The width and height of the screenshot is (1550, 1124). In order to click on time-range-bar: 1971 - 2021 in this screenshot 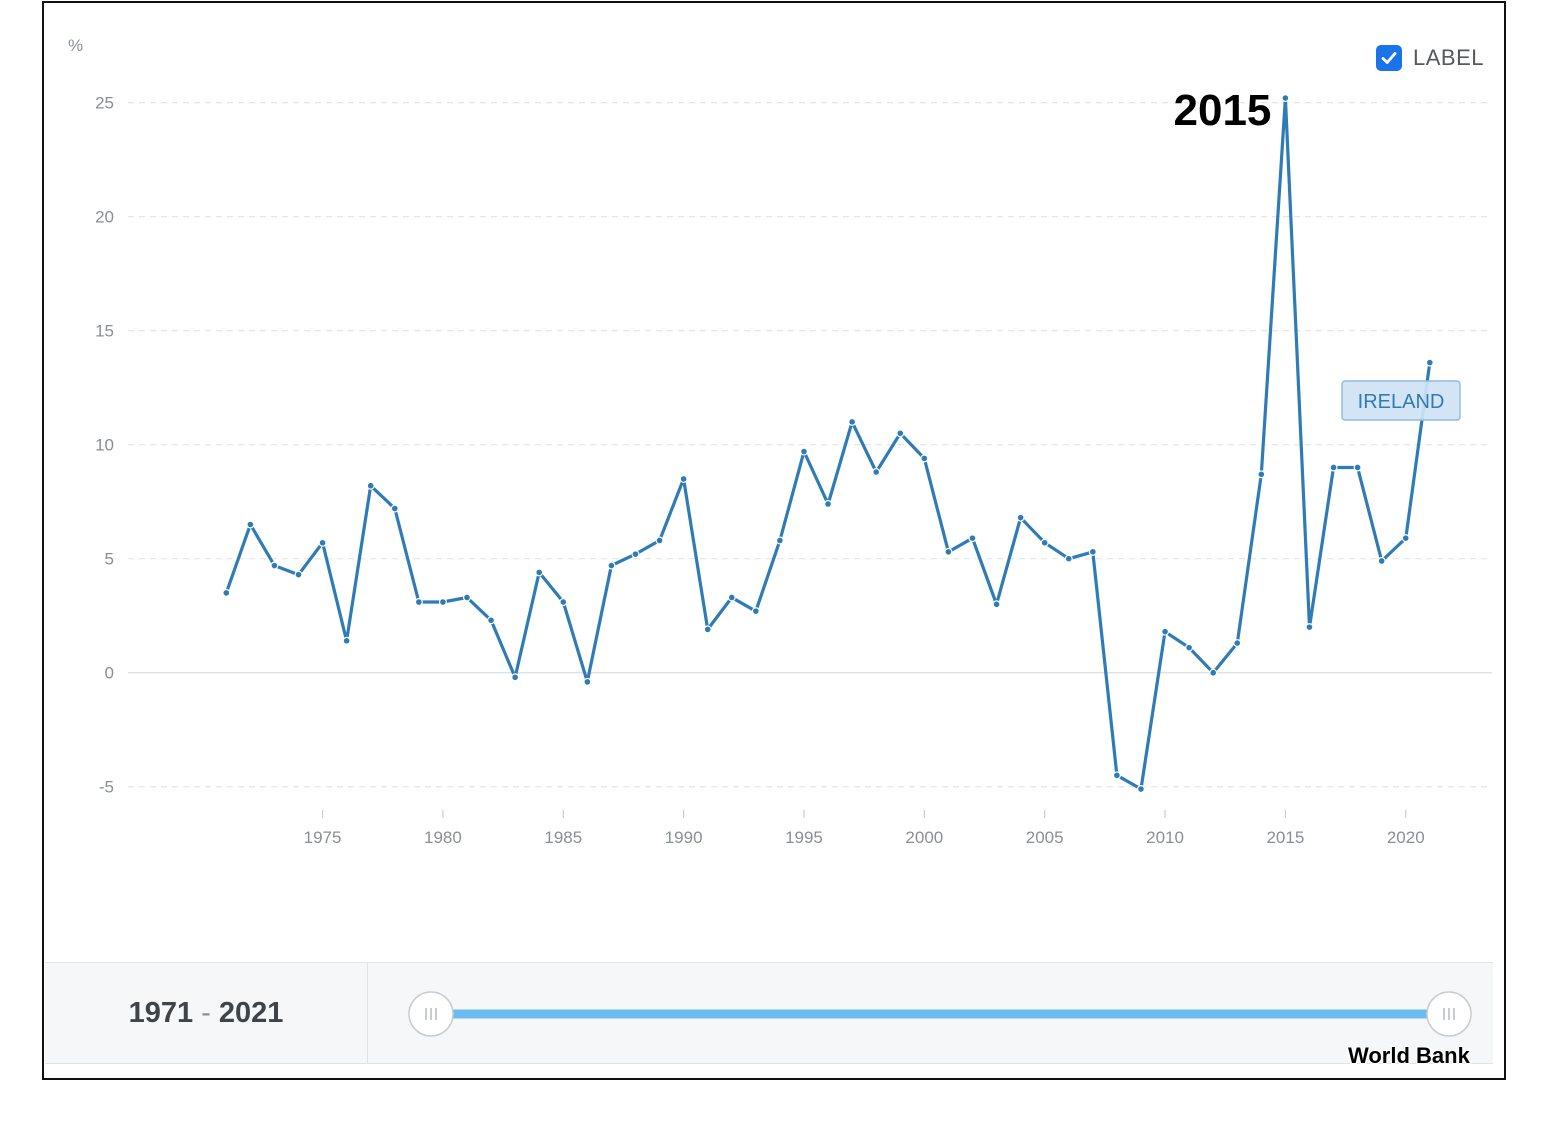, I will do `click(769, 1013)`.